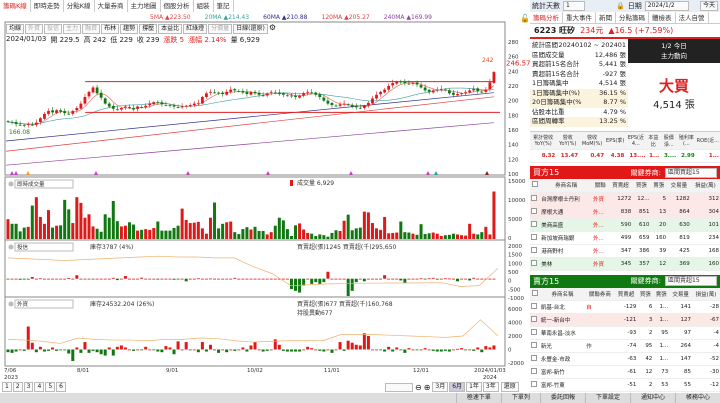 This screenshot has width=720, height=403. I want to click on tab-6: 組裝, so click(204, 6).